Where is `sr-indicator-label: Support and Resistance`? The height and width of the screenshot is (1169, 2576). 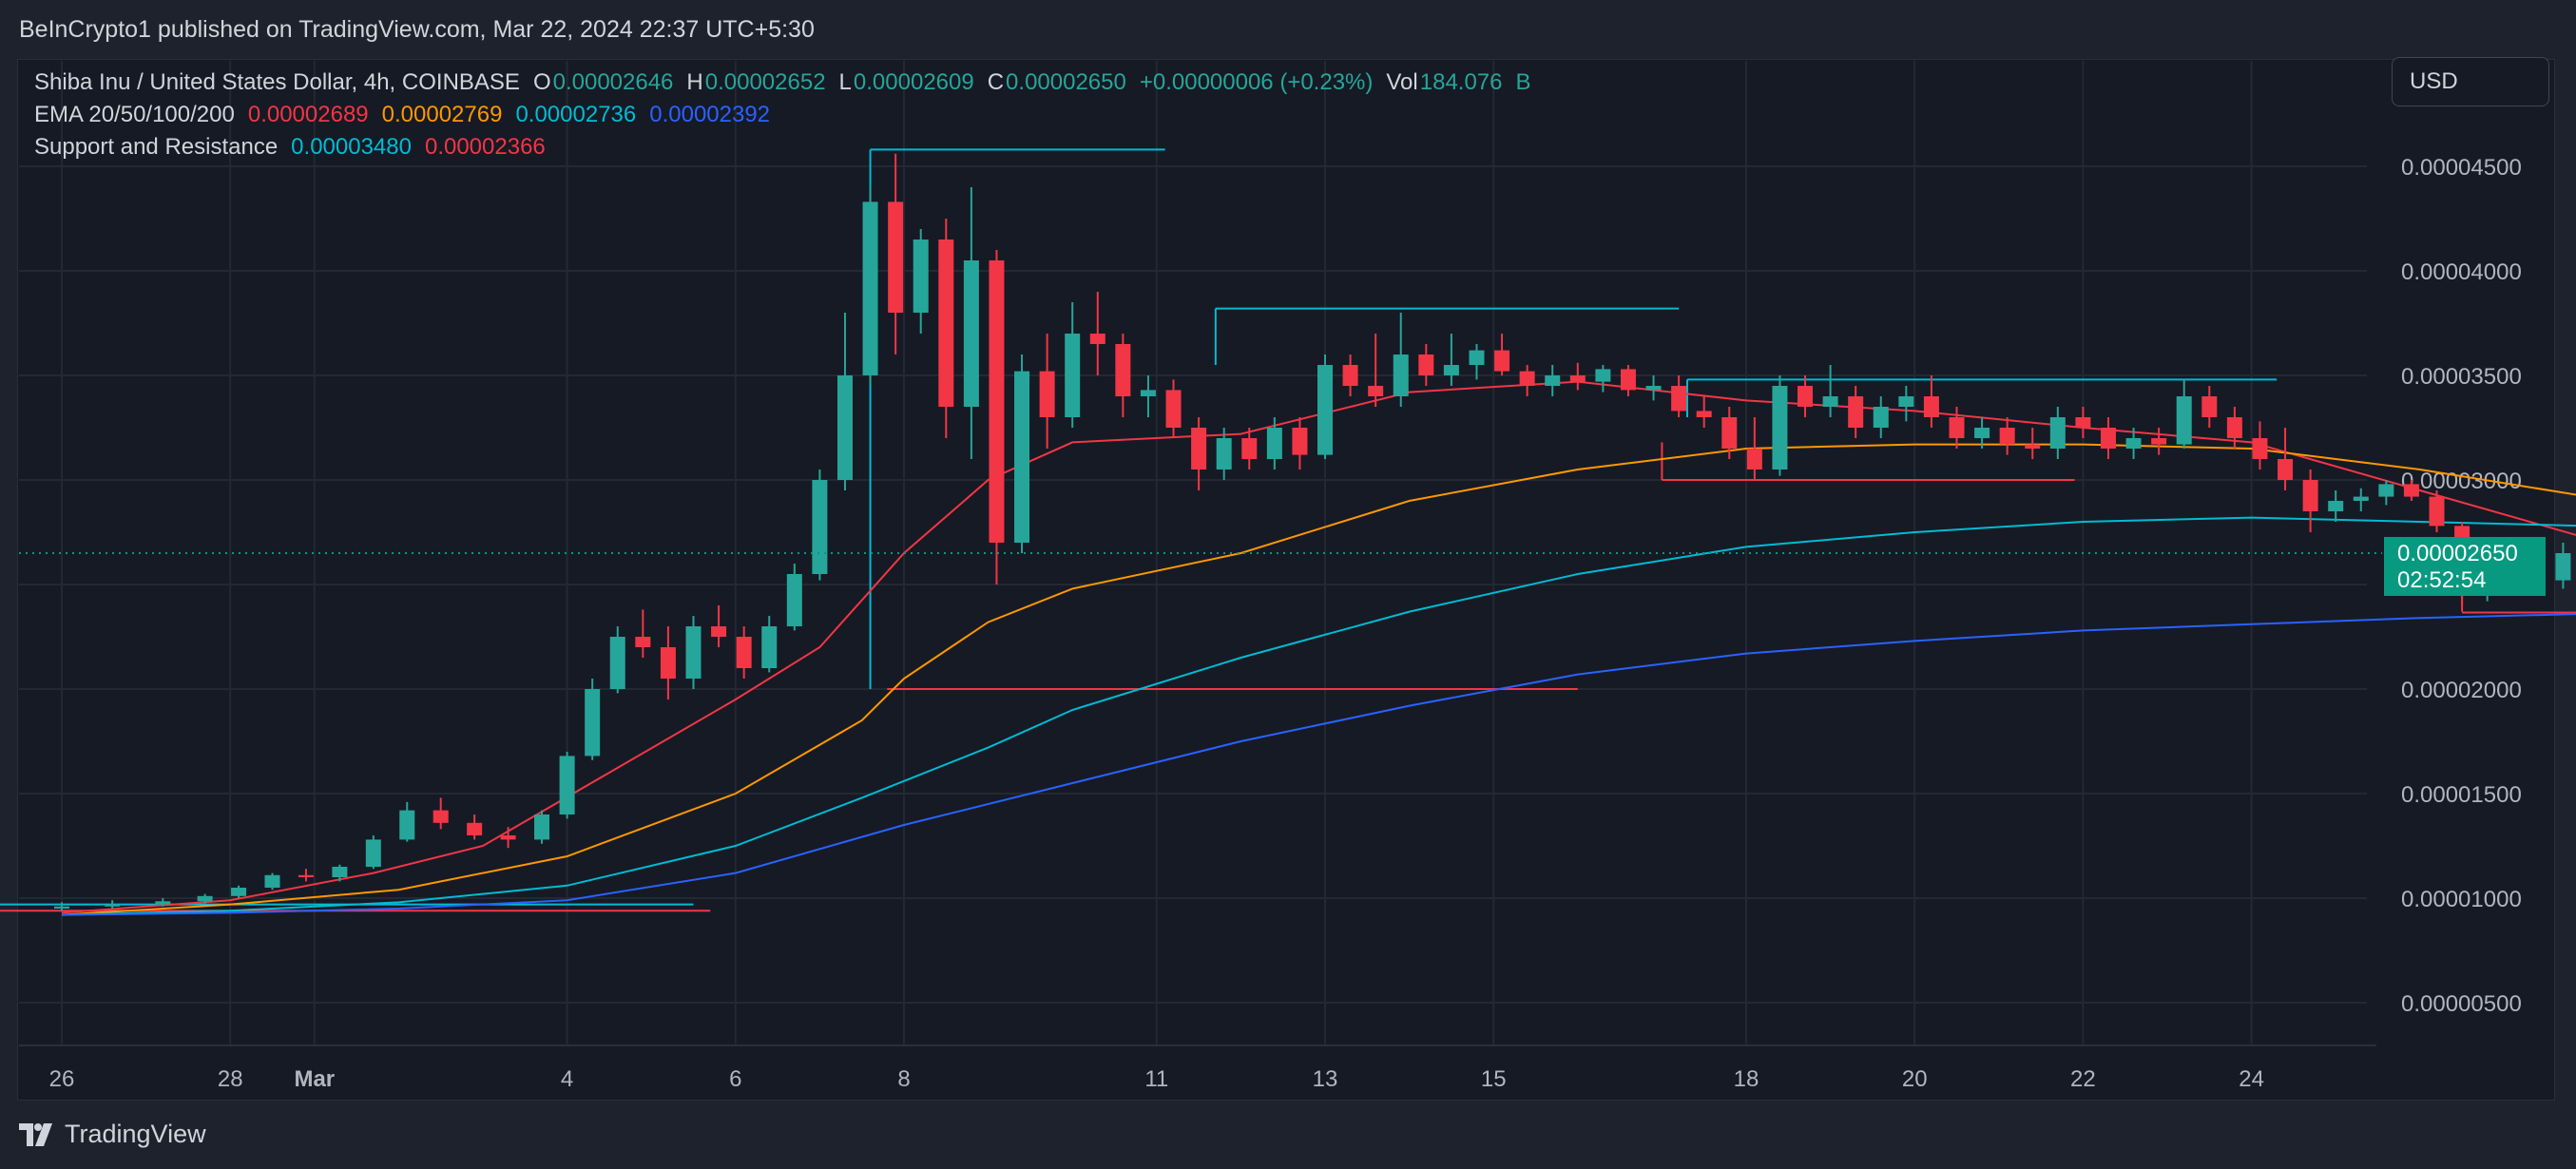
sr-indicator-label: Support and Resistance is located at coordinates (157, 147).